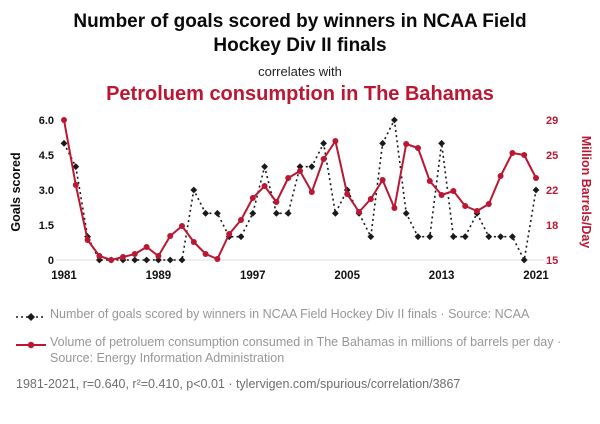 This screenshot has width=600, height=424. What do you see at coordinates (46, 121) in the screenshot?
I see `svg-text: 6.0` at bounding box center [46, 121].